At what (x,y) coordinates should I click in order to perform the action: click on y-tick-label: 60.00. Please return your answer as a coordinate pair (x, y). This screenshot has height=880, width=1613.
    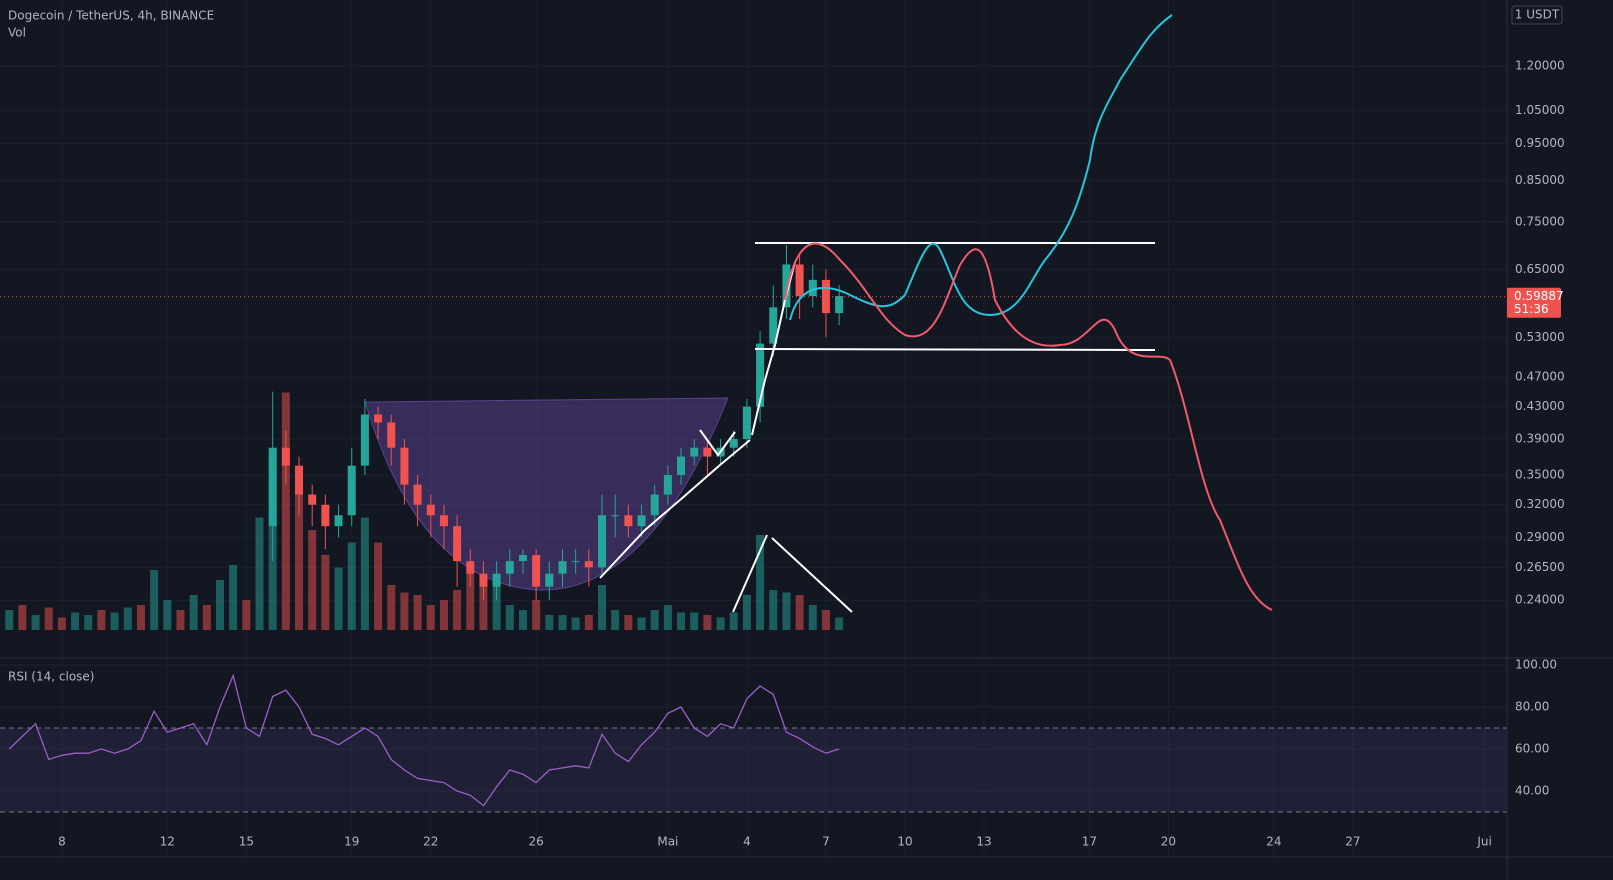
    Looking at the image, I should click on (1532, 748).